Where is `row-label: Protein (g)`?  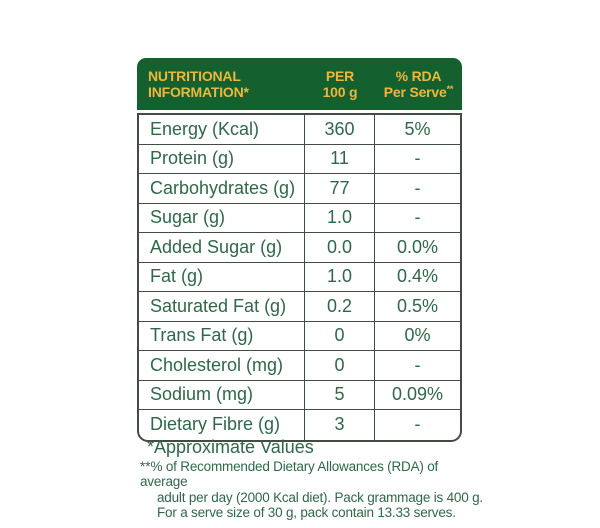
row-label: Protein (g) is located at coordinates (222, 158).